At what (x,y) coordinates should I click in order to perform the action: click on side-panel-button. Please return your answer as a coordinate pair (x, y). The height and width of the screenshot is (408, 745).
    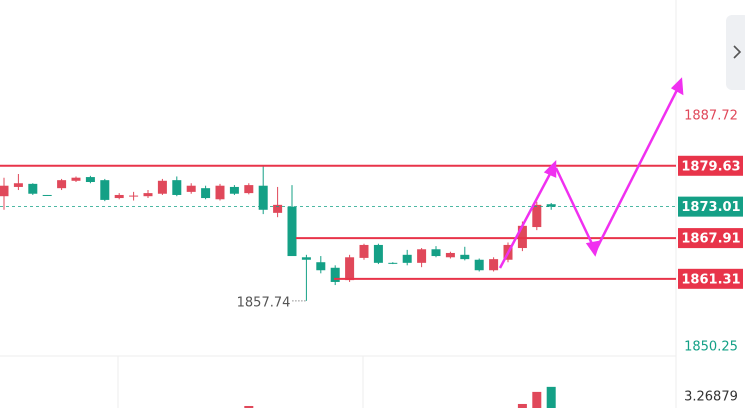
    Looking at the image, I should click on (735, 52).